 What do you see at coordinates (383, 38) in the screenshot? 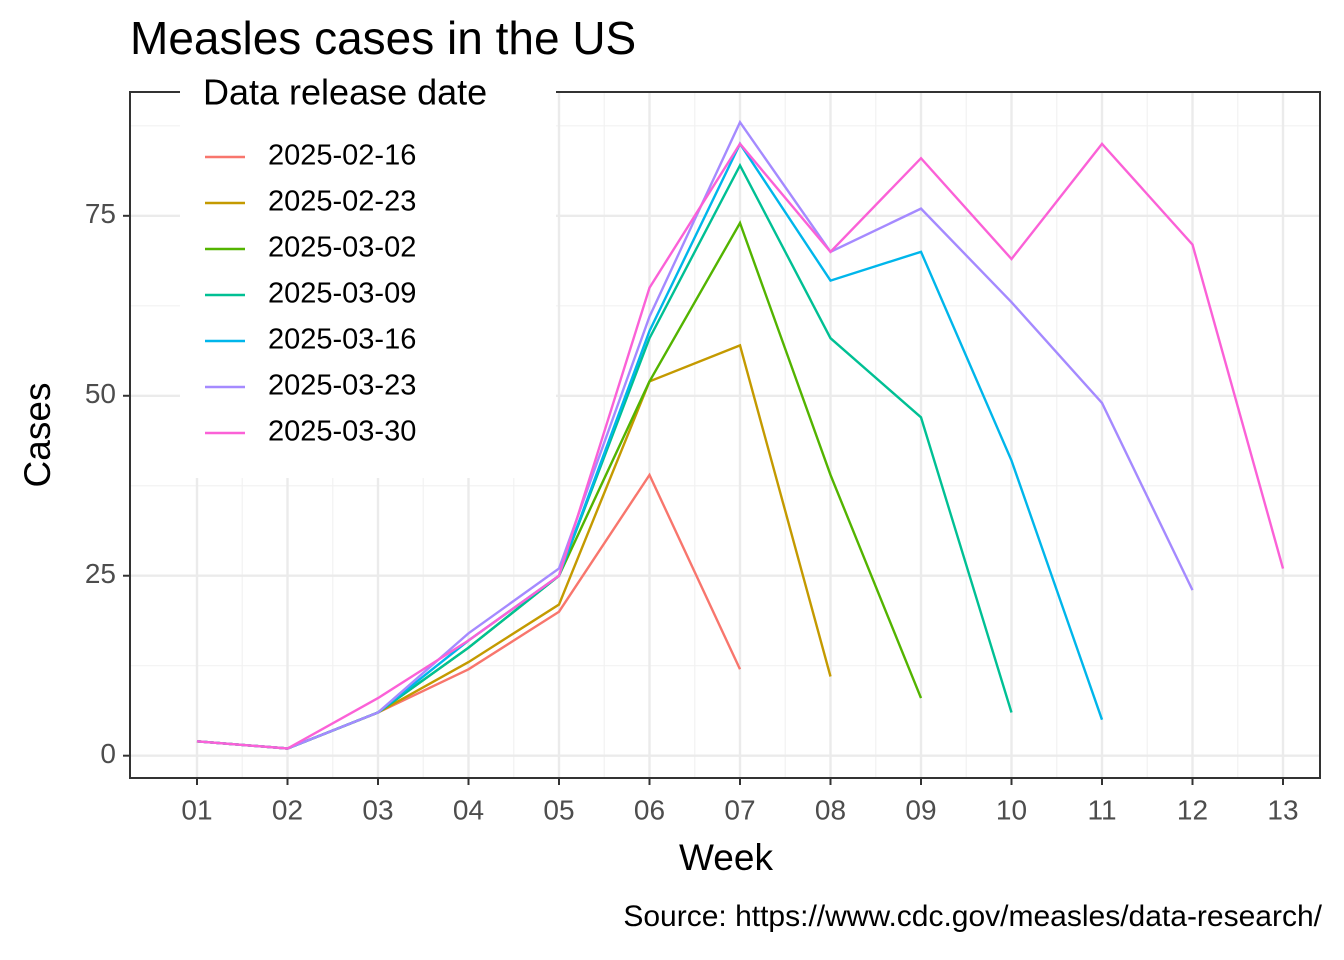
I see `chart-title: Measles cases in the US` at bounding box center [383, 38].